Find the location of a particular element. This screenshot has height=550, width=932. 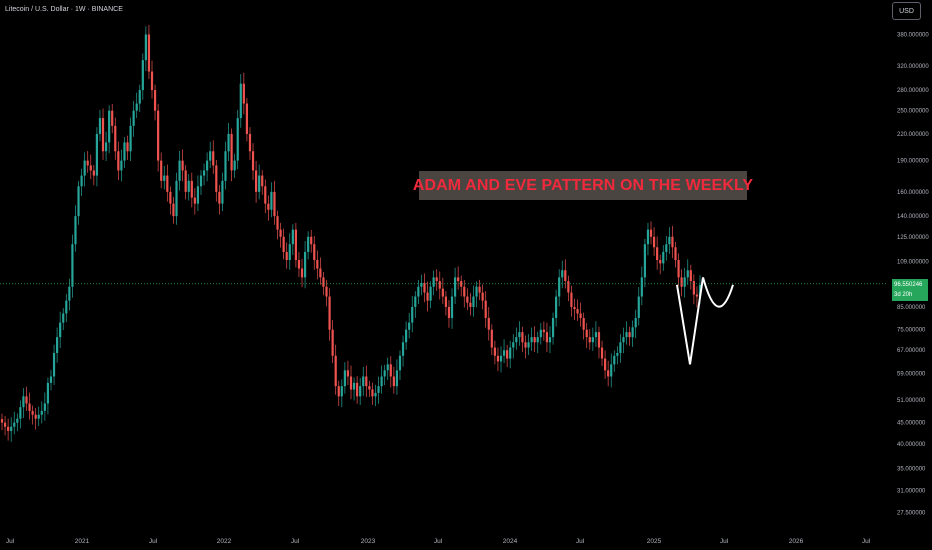

currency-button: USD is located at coordinates (906, 11).